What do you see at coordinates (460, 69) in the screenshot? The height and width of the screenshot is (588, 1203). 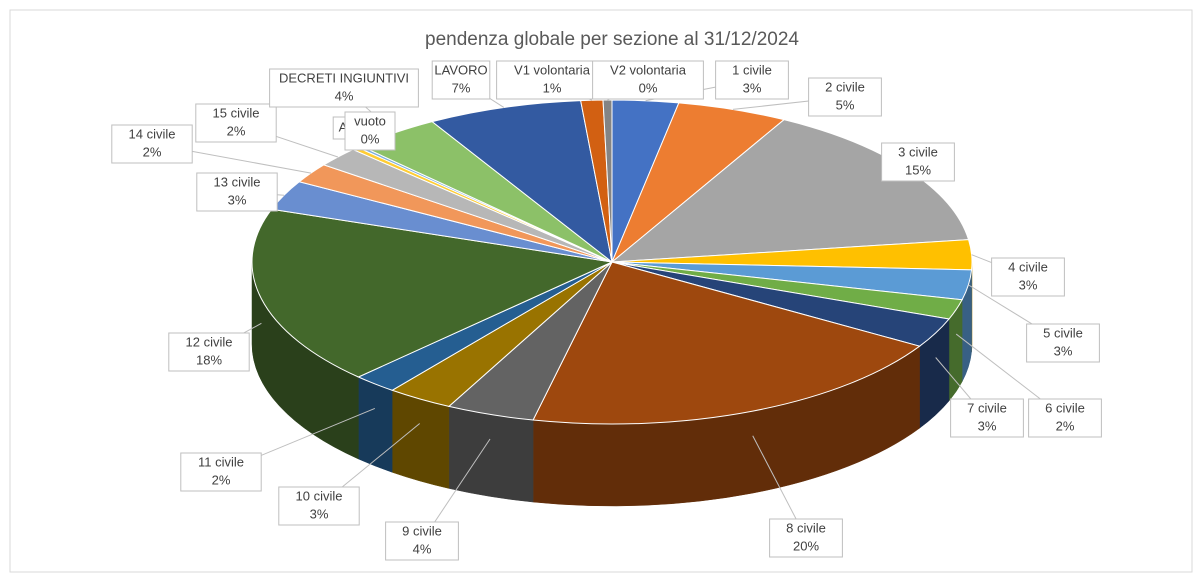 I see `slice-label: LAVORO` at bounding box center [460, 69].